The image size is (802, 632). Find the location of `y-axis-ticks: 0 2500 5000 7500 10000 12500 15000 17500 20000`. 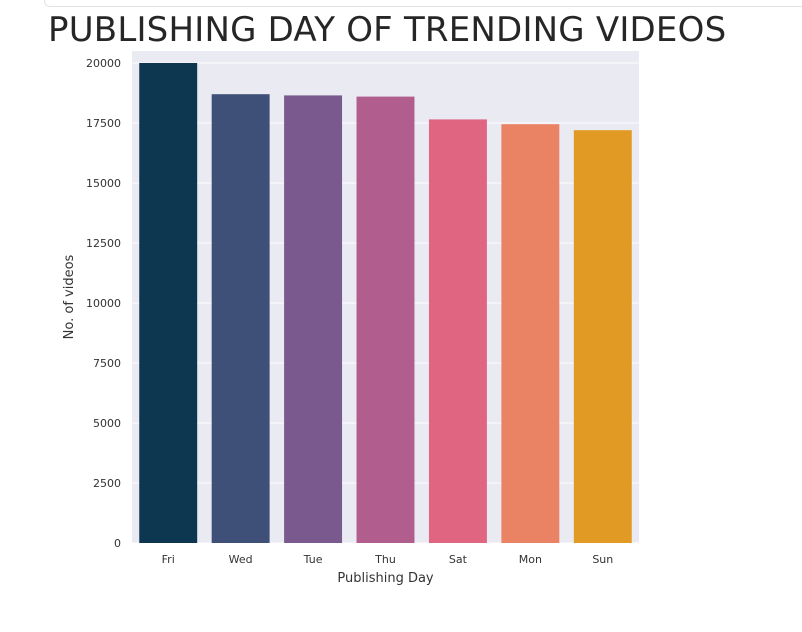

y-axis-ticks: 0 2500 5000 7500 10000 12500 15000 17500 20000 is located at coordinates (103, 303).